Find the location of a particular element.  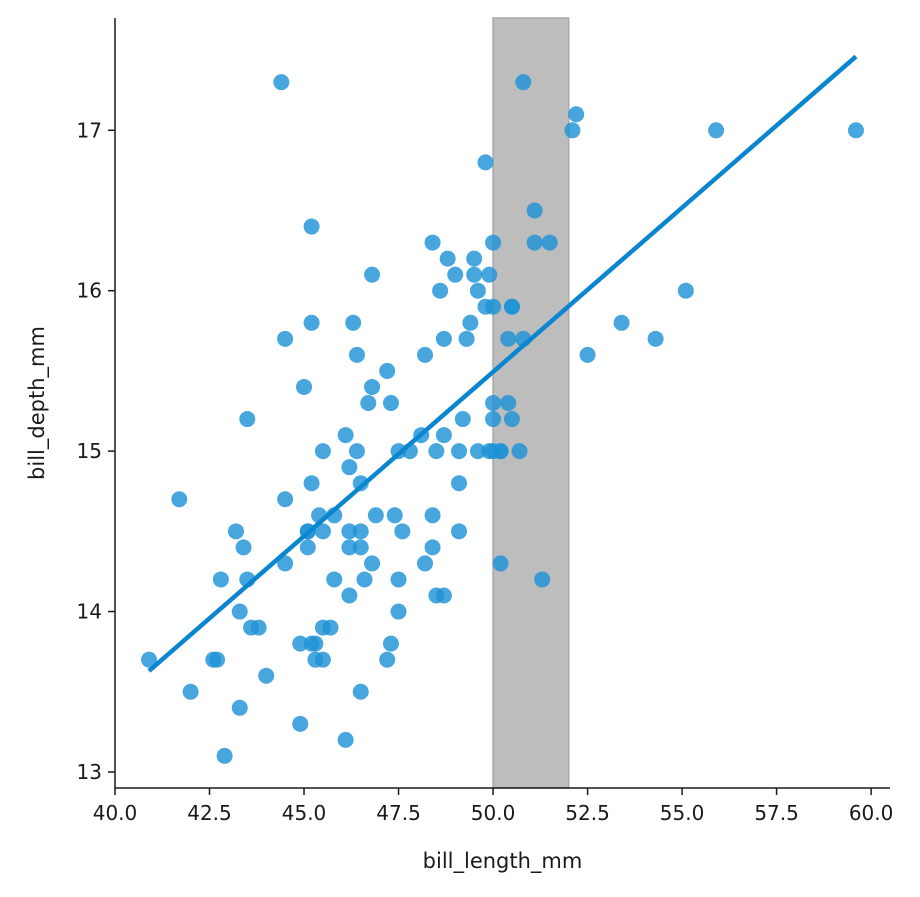

y-tick-label: 13 is located at coordinates (89, 772).